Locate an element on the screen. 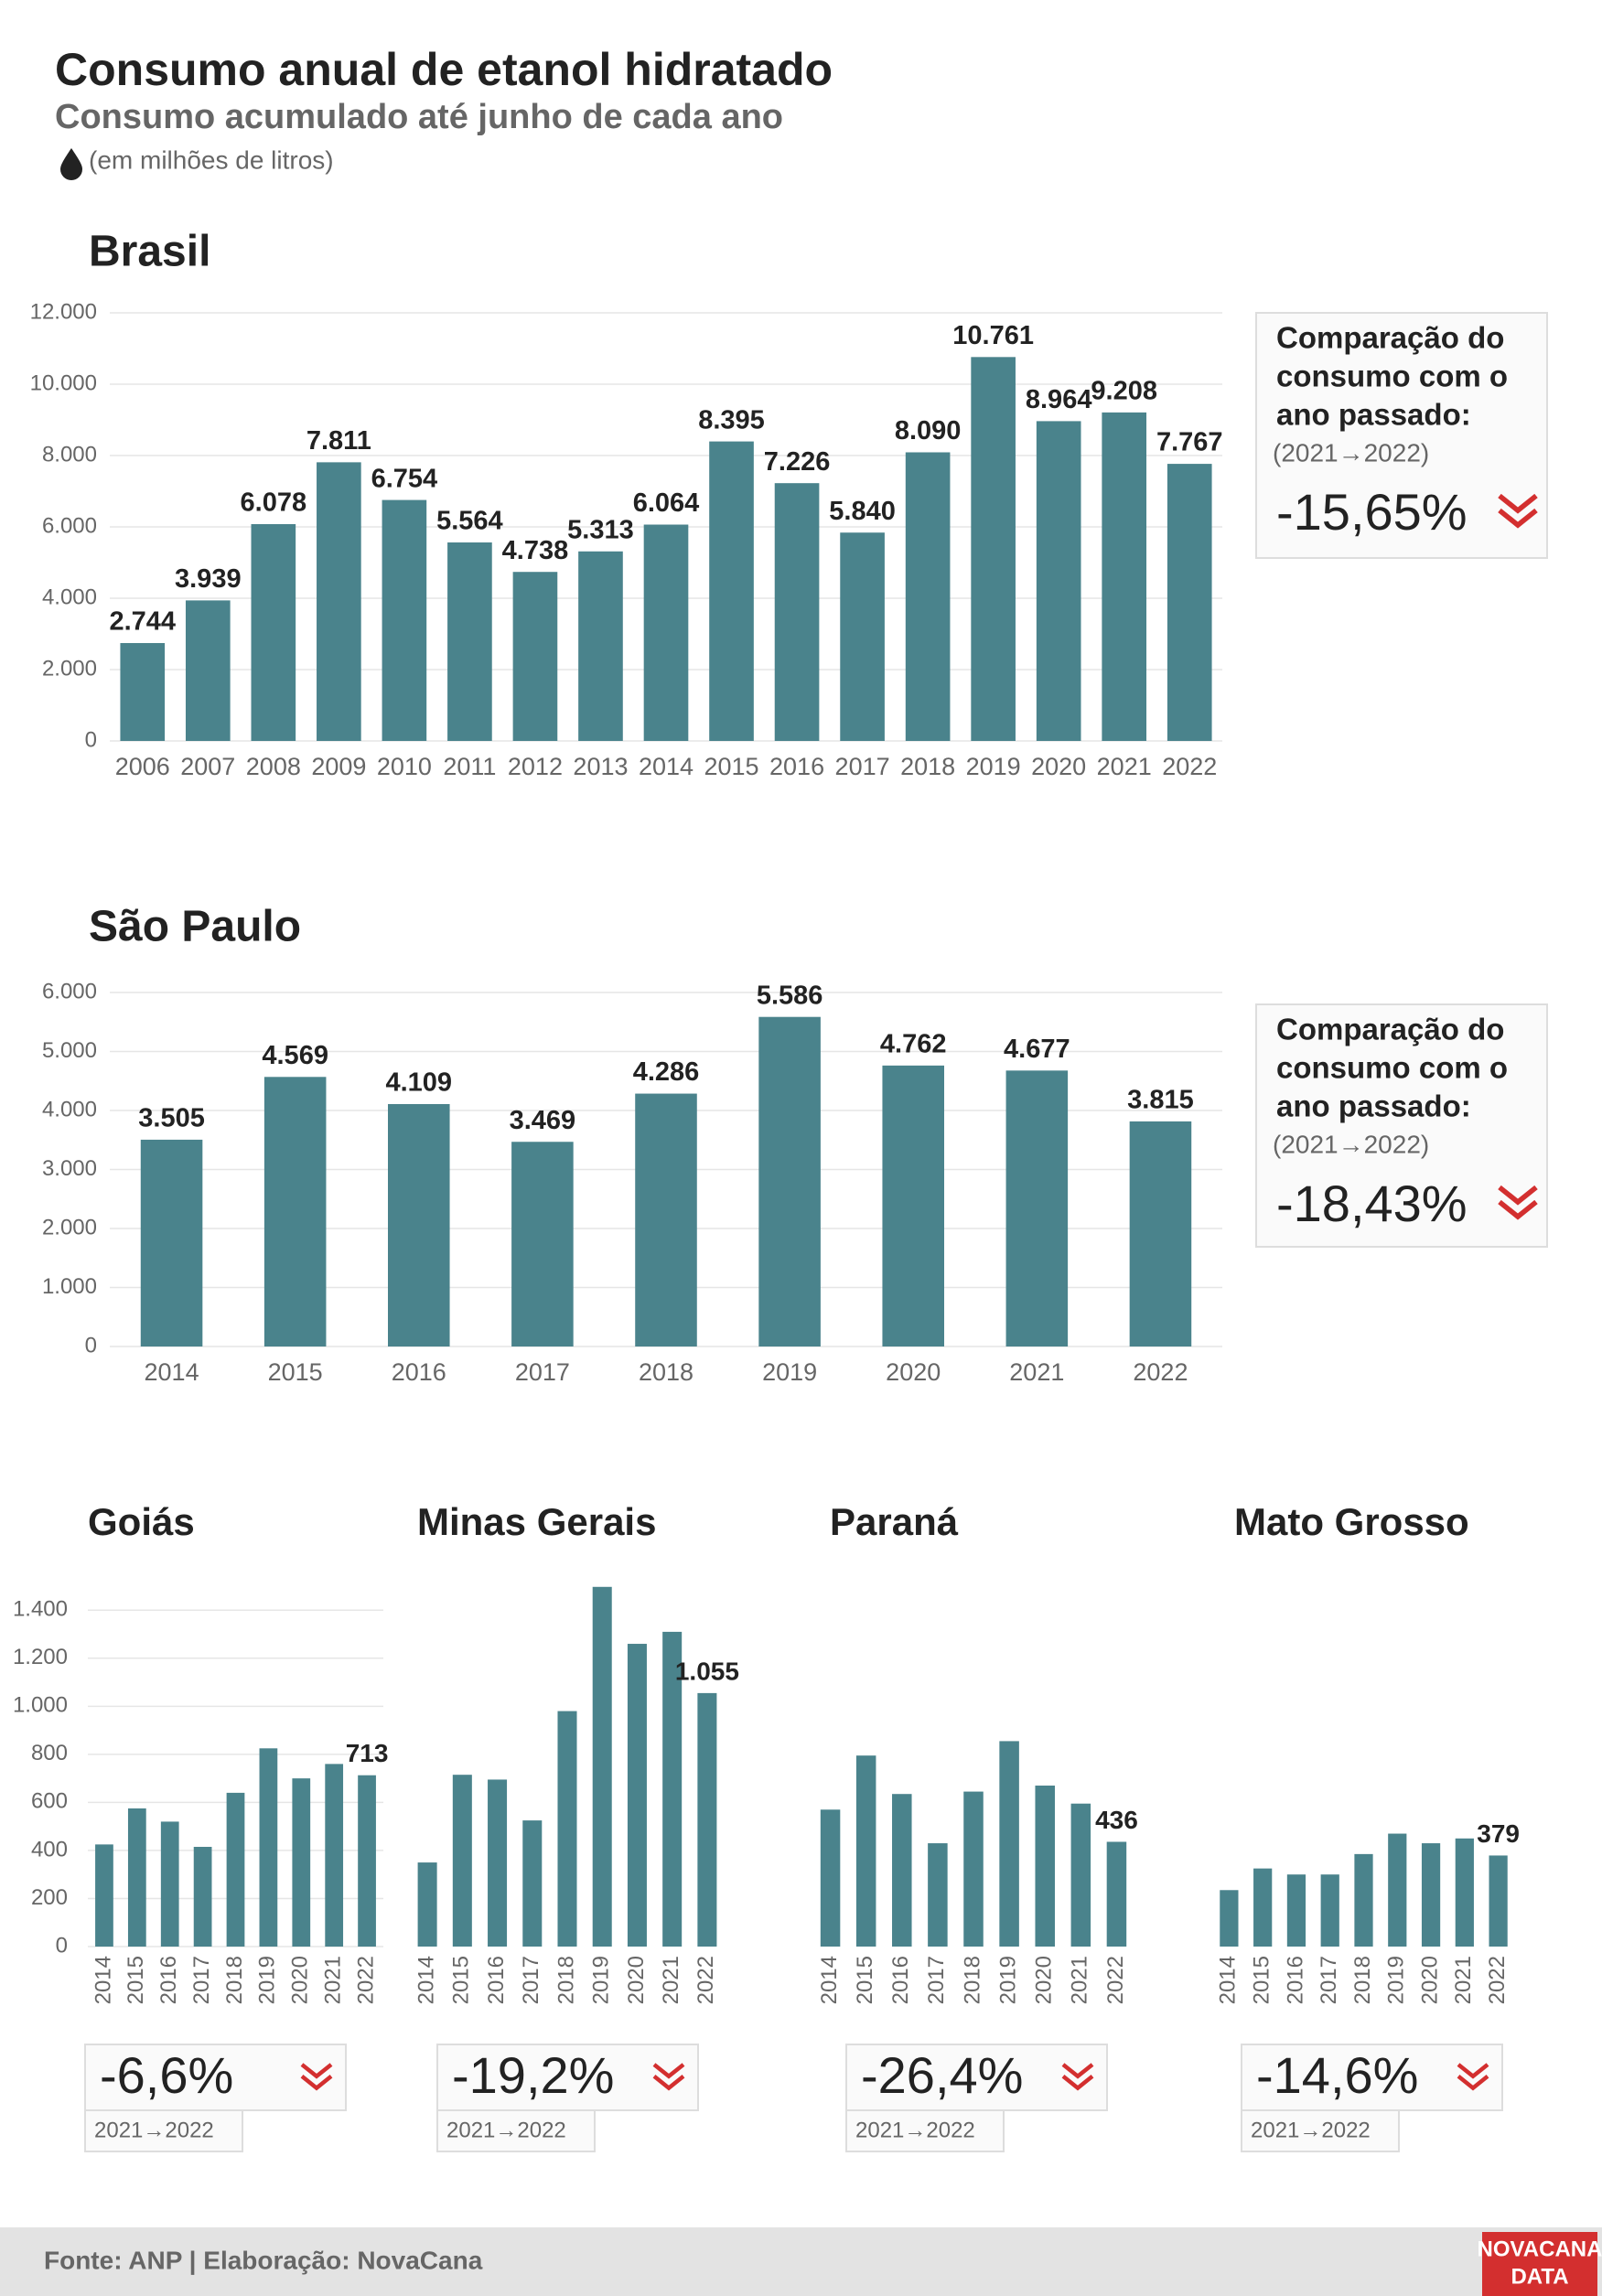 This screenshot has width=1602, height=2296. value-label: 5.840 is located at coordinates (862, 511).